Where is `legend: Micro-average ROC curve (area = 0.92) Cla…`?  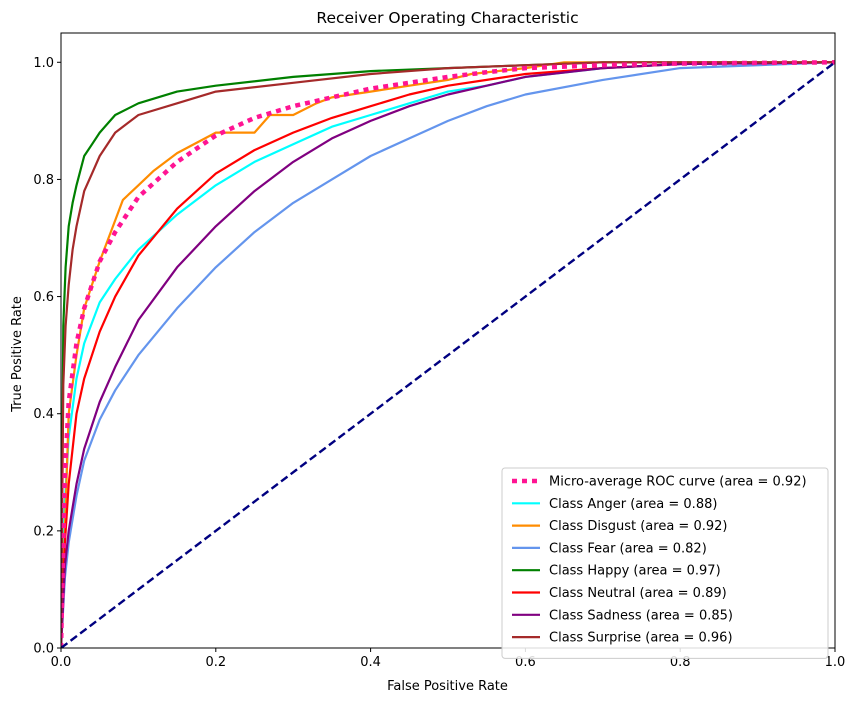
legend: Micro-average ROC curve (area = 0.92) Cla… is located at coordinates (665, 563).